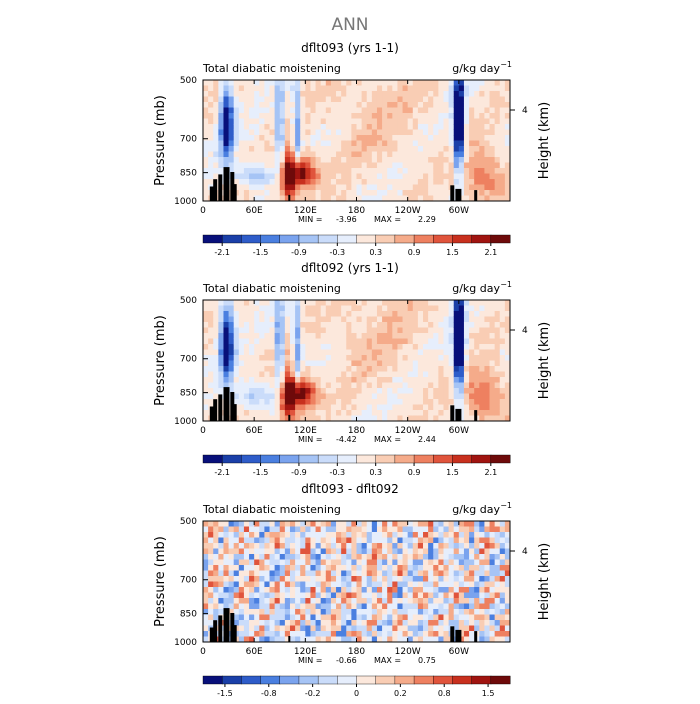 The width and height of the screenshot is (700, 704). I want to click on topography-block, so click(476, 415).